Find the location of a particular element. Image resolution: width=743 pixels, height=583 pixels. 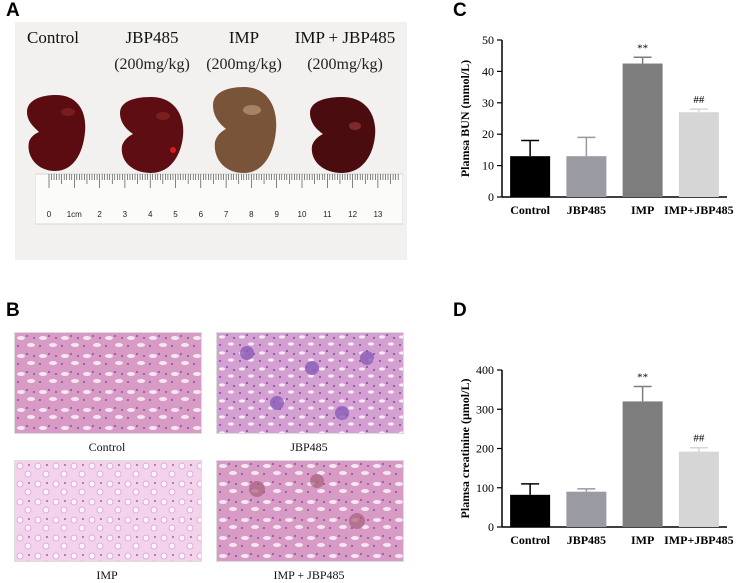

dose-label-imp: (200mg/kg) is located at coordinates (244, 64).